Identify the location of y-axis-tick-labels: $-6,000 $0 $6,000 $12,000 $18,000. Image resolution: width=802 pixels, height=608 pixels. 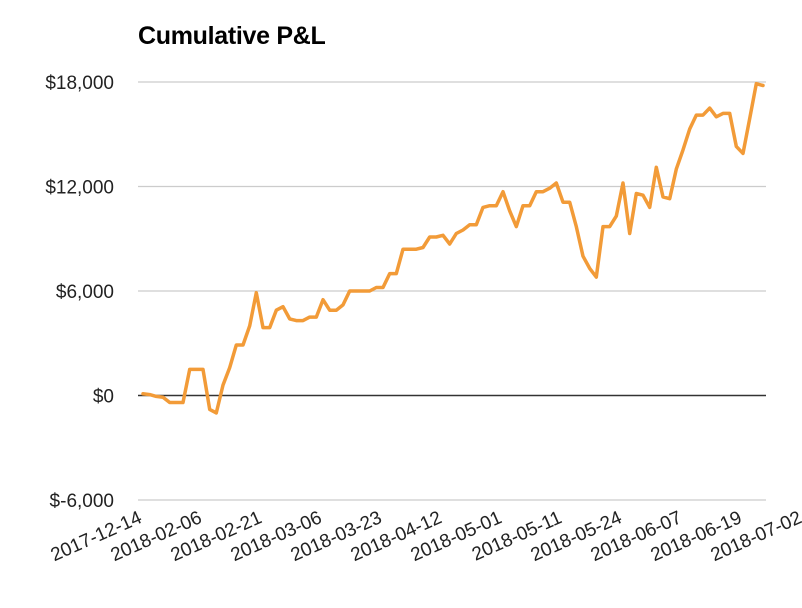
(79, 292).